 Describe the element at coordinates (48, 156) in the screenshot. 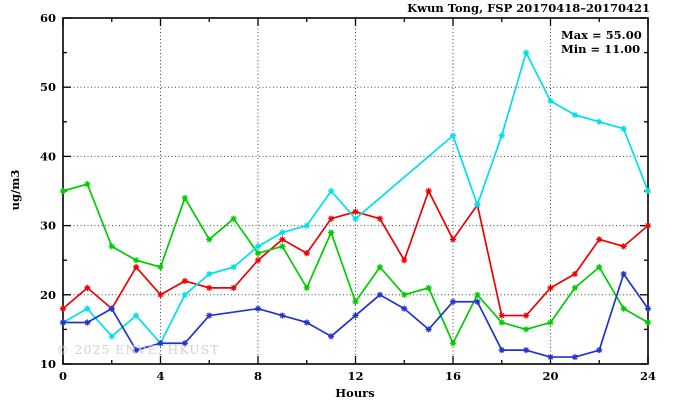

I see `y-tick-label: 40` at that location.